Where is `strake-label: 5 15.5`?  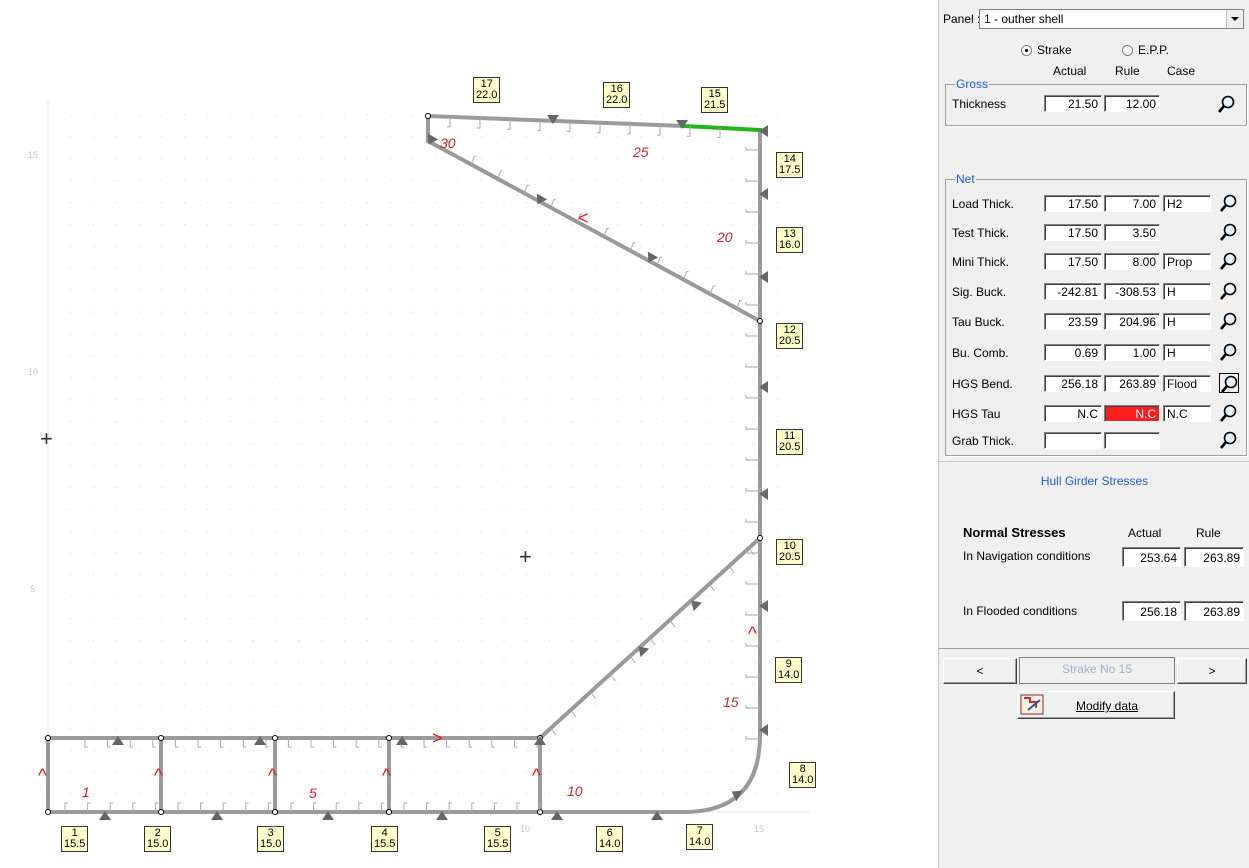
strake-label: 5 15.5 is located at coordinates (498, 839).